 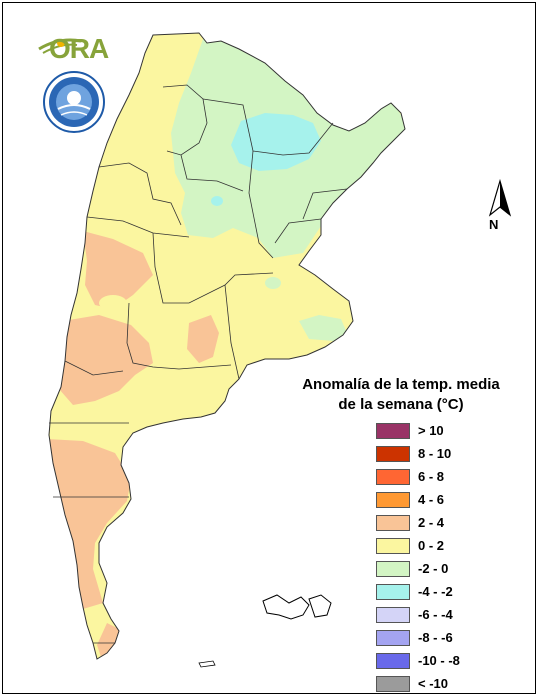 What do you see at coordinates (207, 664) in the screenshot?
I see `isla-de-los-estados` at bounding box center [207, 664].